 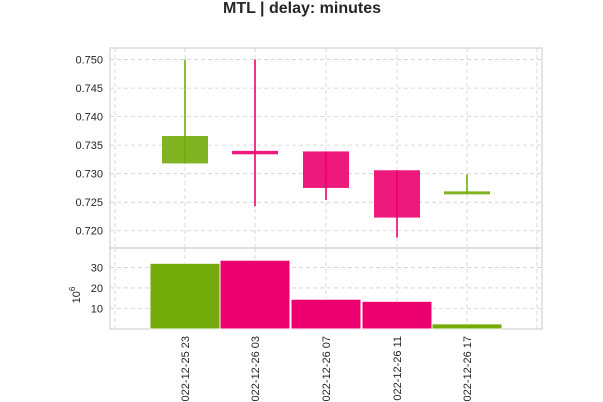 I want to click on volume-tick-label: 30, so click(x=97, y=268).